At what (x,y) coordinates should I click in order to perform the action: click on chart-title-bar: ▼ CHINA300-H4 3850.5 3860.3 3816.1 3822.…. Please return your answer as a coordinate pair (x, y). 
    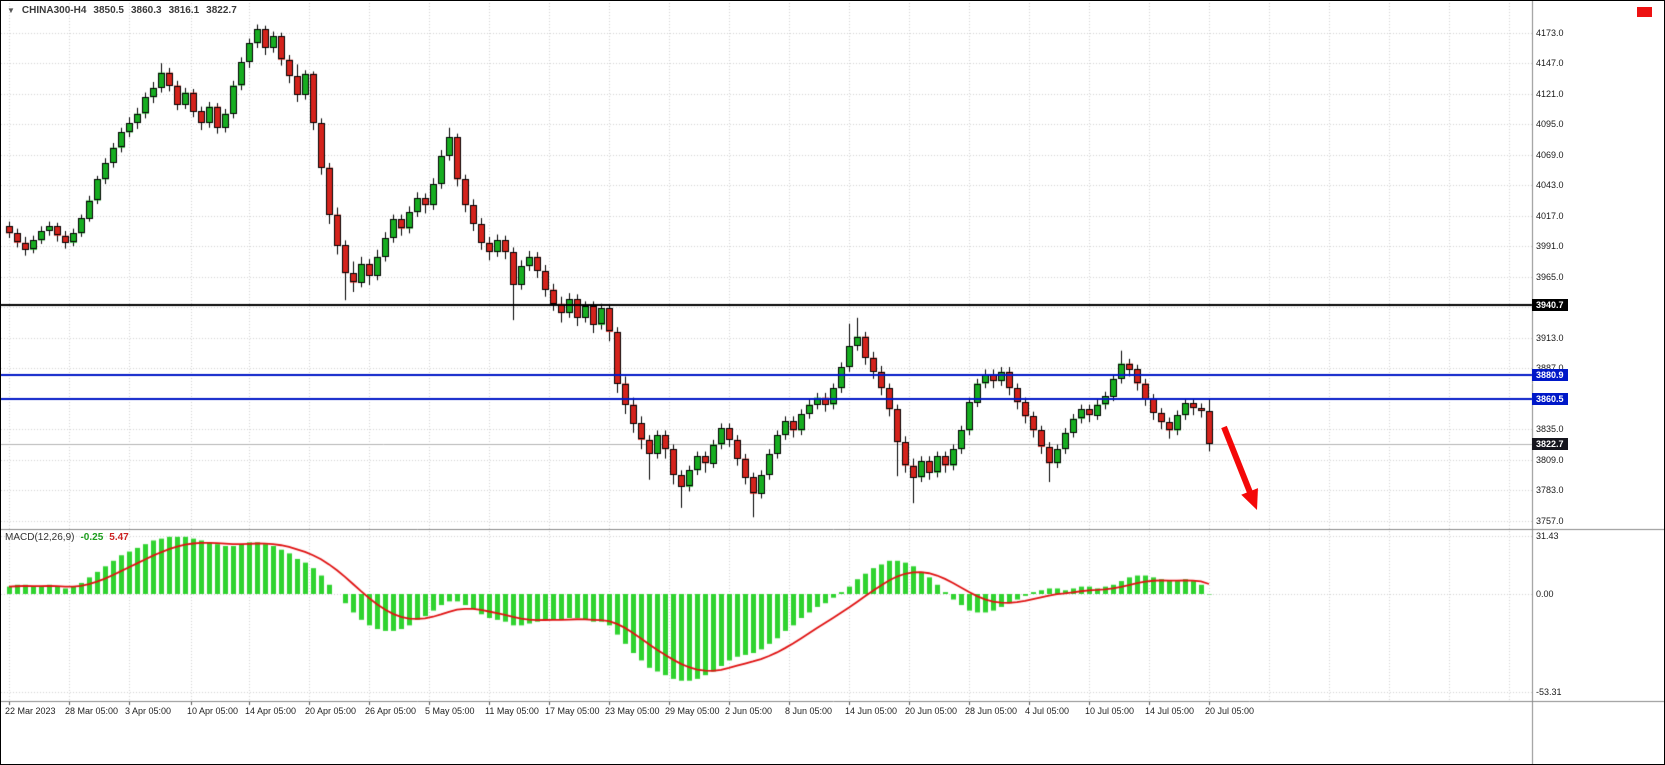
    Looking at the image, I should click on (122, 10).